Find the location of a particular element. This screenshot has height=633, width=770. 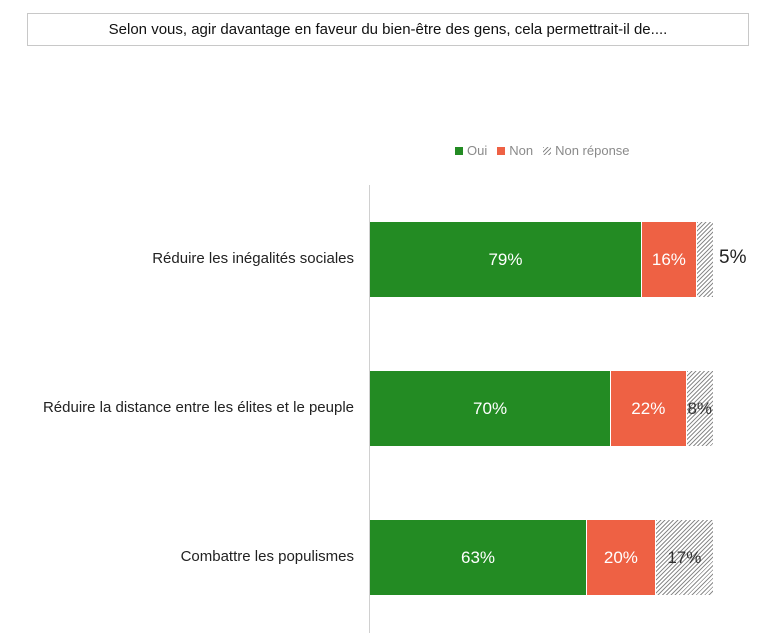

data-label: 22% is located at coordinates (648, 408).